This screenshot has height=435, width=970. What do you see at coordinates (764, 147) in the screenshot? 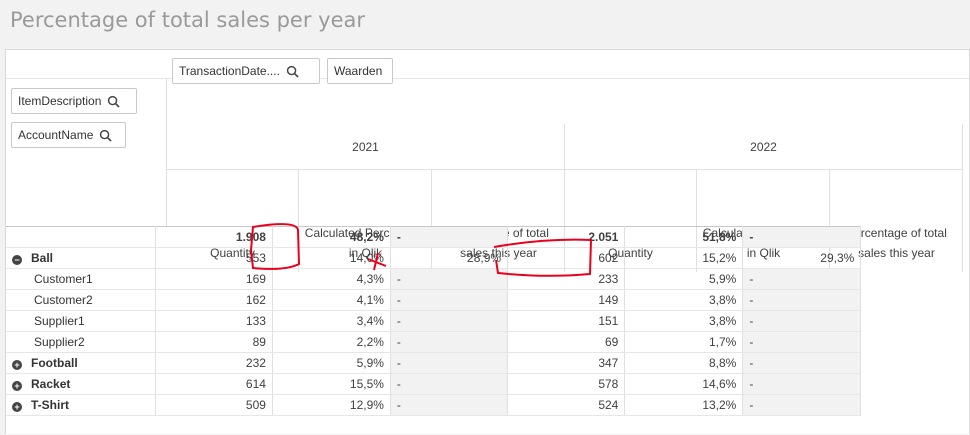
I see `year-header: 2022` at bounding box center [764, 147].